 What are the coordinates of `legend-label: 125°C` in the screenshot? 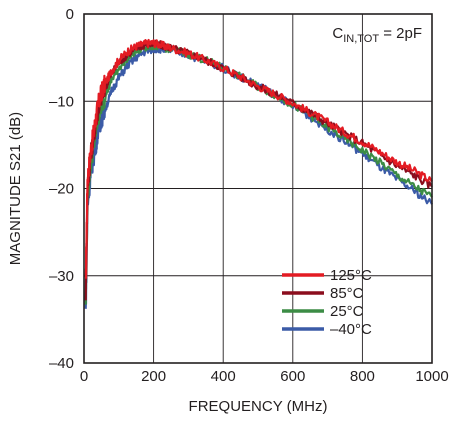 It's located at (351, 275).